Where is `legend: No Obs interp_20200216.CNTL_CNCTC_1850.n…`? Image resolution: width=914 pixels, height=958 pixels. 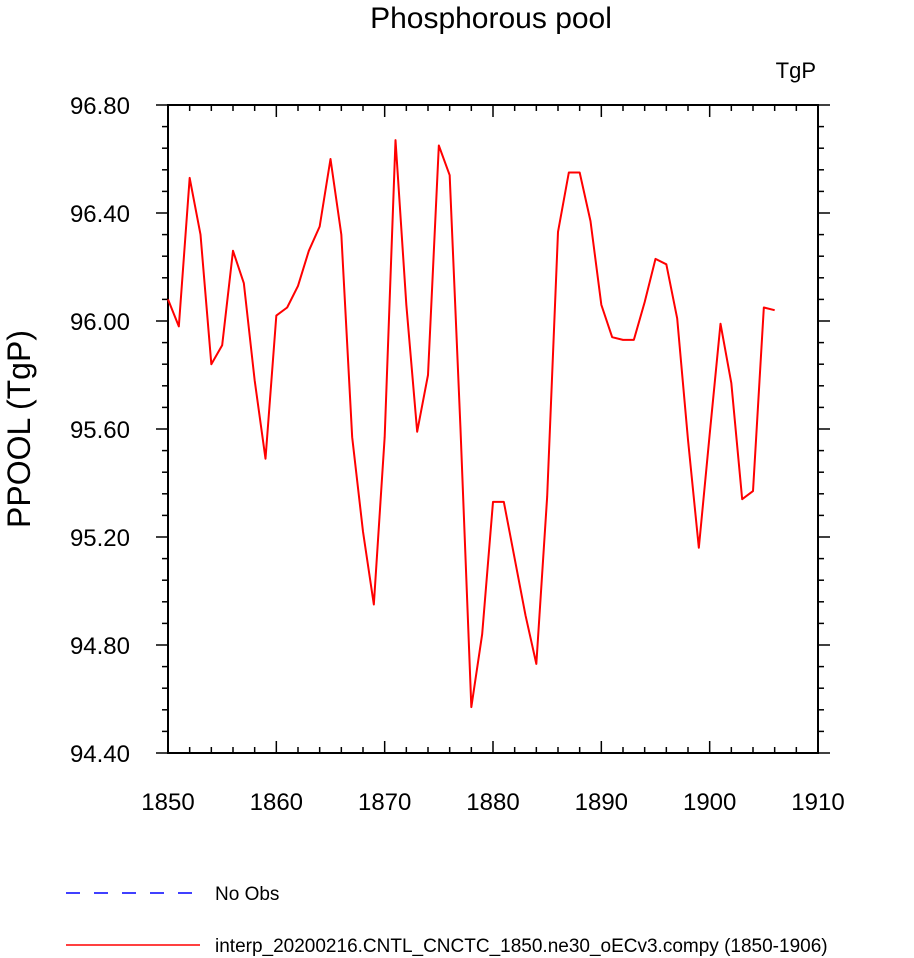
legend: No Obs interp_20200216.CNTL_CNCTC_1850.n… is located at coordinates (447, 920).